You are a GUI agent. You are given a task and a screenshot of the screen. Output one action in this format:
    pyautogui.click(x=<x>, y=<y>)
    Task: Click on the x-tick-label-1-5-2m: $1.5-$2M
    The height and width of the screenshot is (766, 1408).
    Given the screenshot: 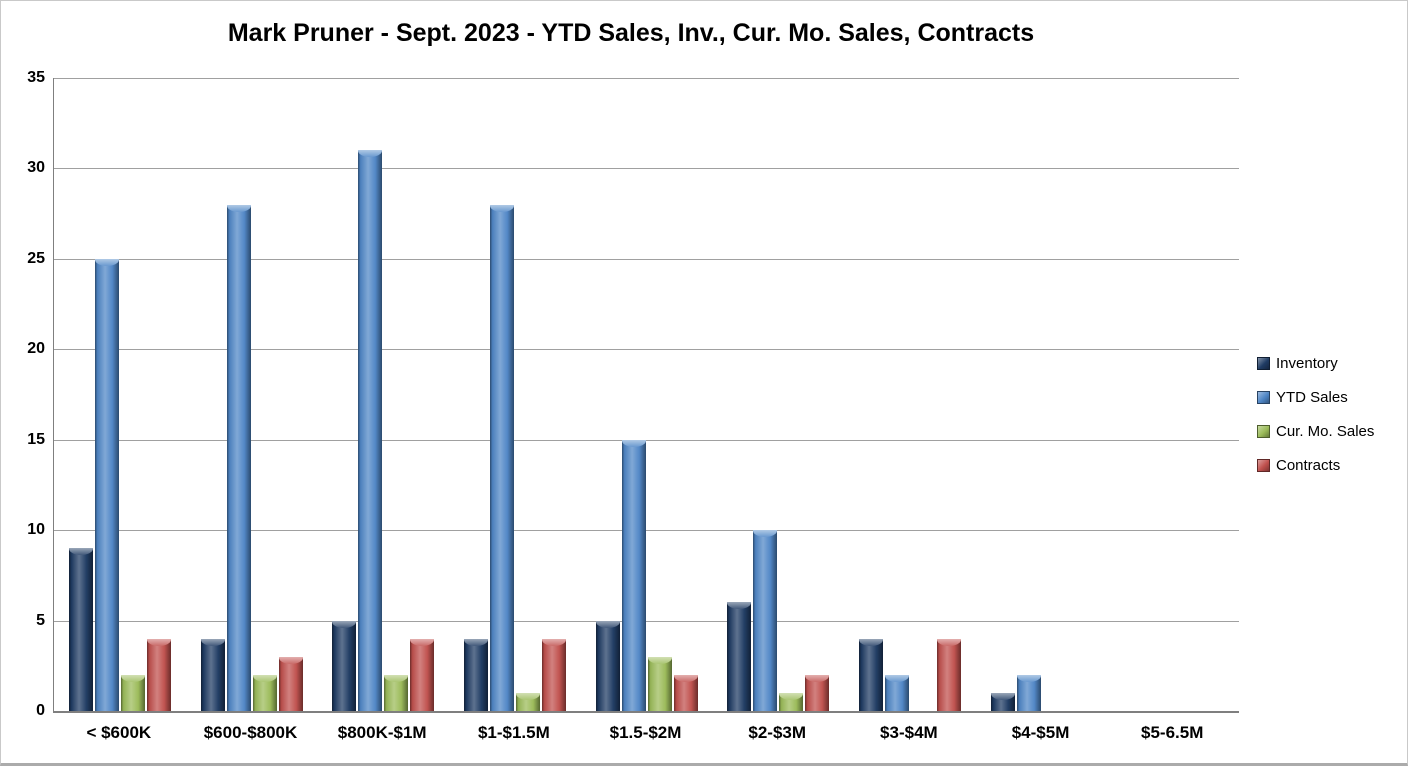 What is the action you would take?
    pyautogui.click(x=645, y=732)
    